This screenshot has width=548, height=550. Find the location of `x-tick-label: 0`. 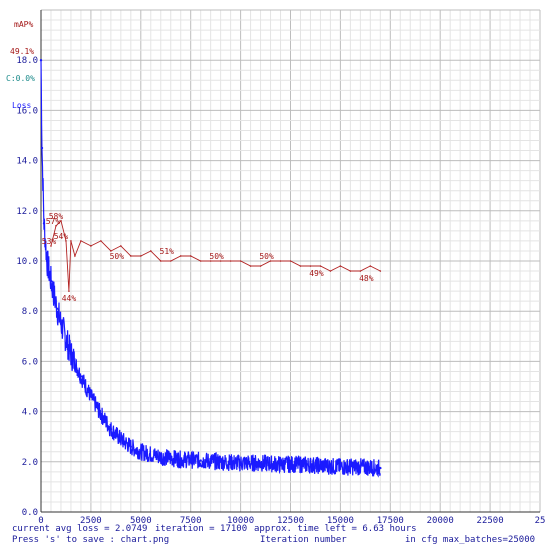

x-tick-label: 0 is located at coordinates (40, 521).